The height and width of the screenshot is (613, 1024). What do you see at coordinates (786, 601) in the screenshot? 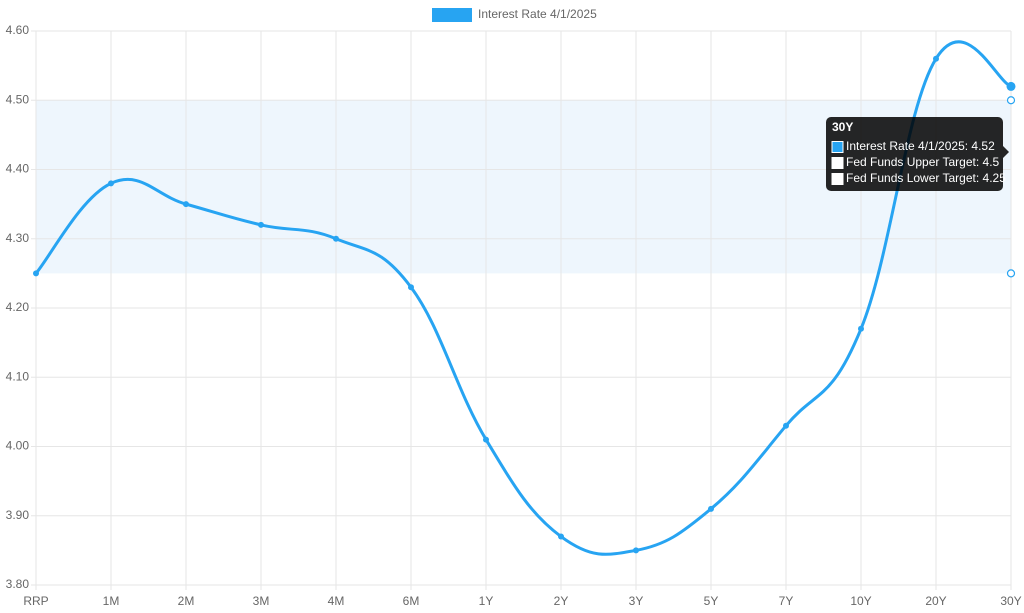
I see `x-tick-label: 7Y` at bounding box center [786, 601].